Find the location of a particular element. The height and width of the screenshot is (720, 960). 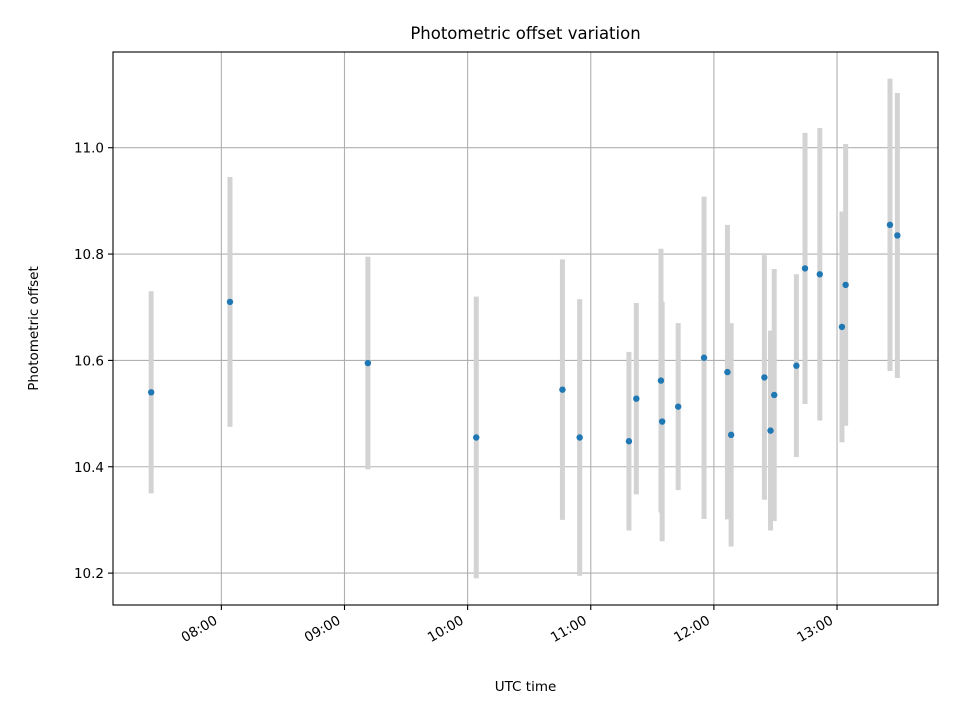

y-axis-ticks: 10.2 10.4 10.6 10.8 11.0 is located at coordinates (93, 361).